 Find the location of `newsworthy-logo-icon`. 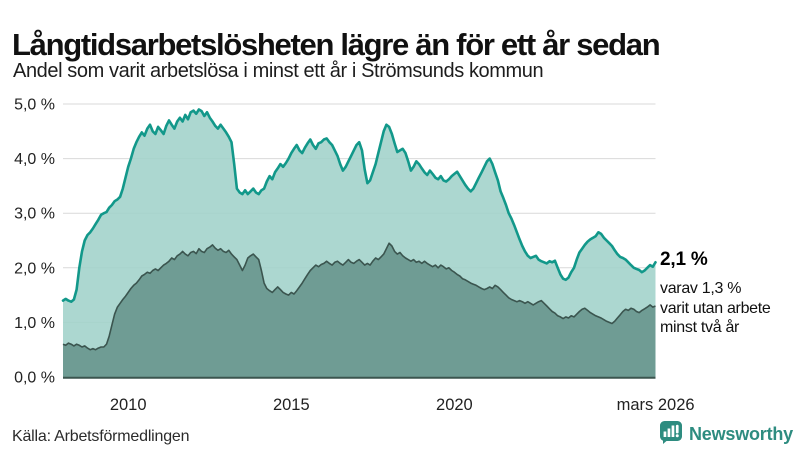

newsworthy-logo-icon is located at coordinates (671, 434).